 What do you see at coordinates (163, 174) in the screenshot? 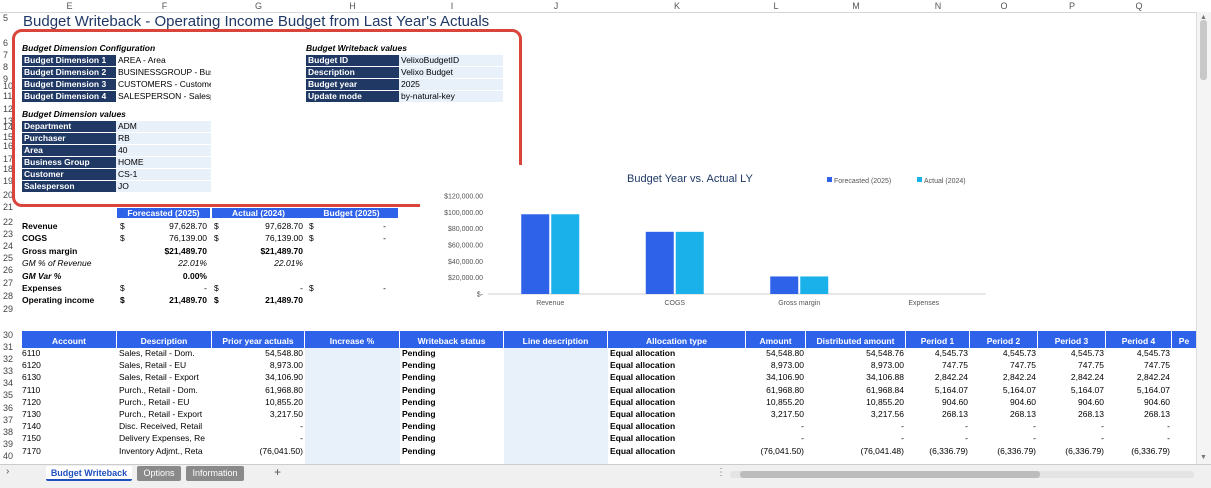
I see `dim-value-input: CS-1` at bounding box center [163, 174].